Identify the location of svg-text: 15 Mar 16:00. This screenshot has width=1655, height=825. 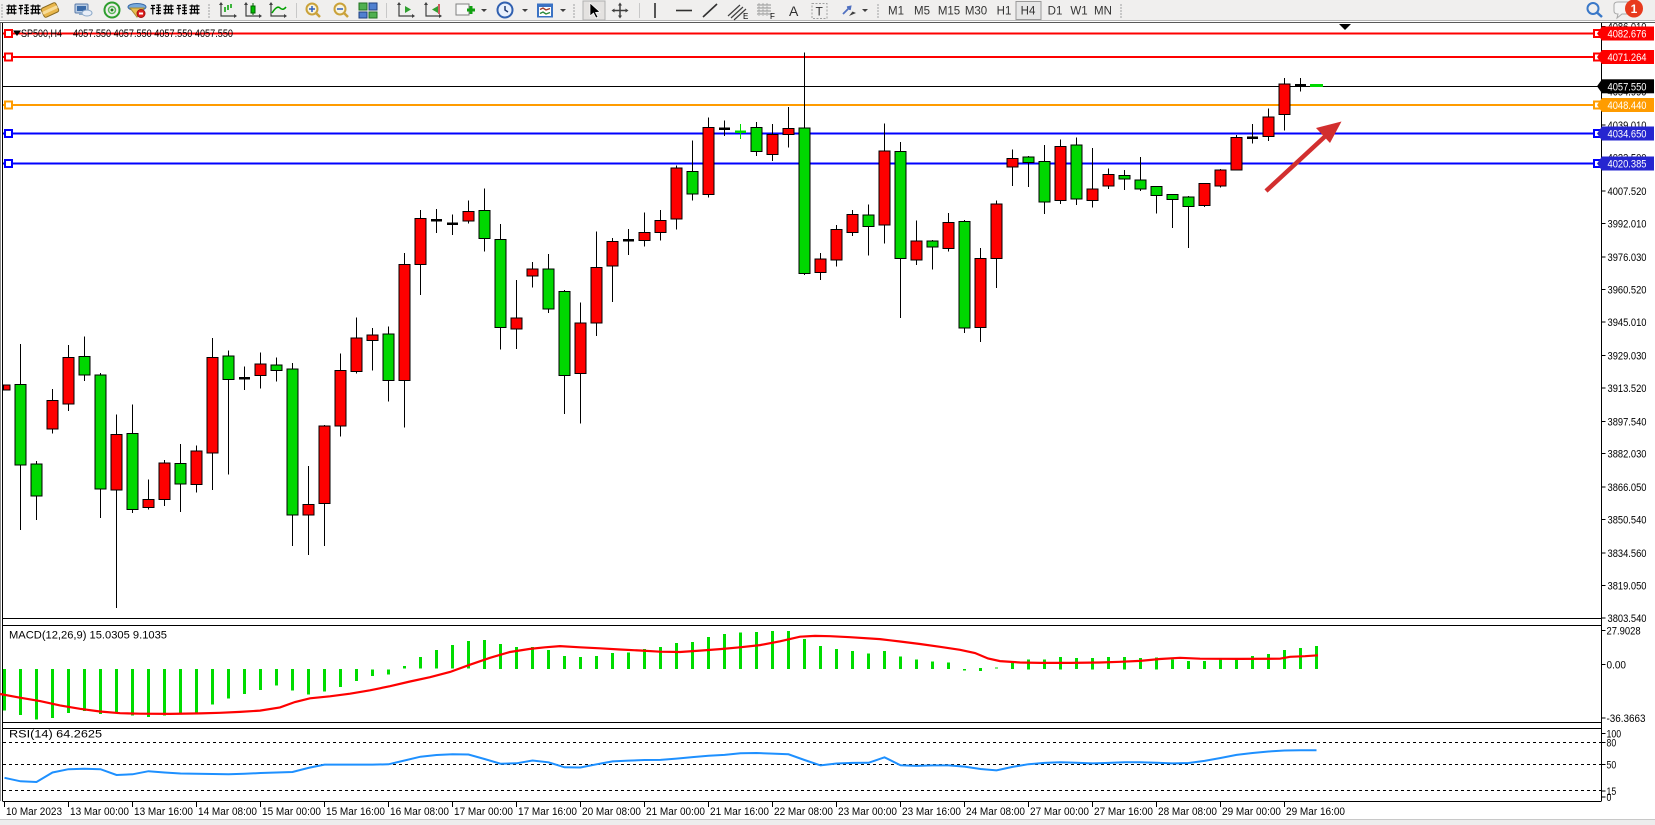
(355, 812).